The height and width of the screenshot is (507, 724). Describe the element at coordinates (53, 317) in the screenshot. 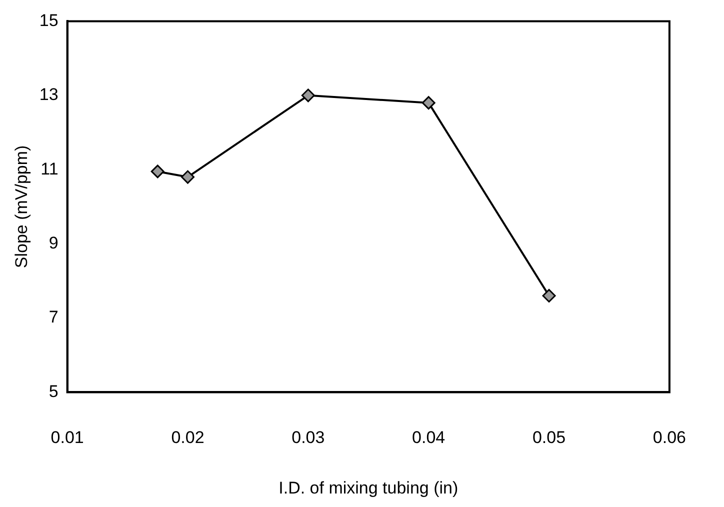

I see `y-tick-label: 7` at that location.